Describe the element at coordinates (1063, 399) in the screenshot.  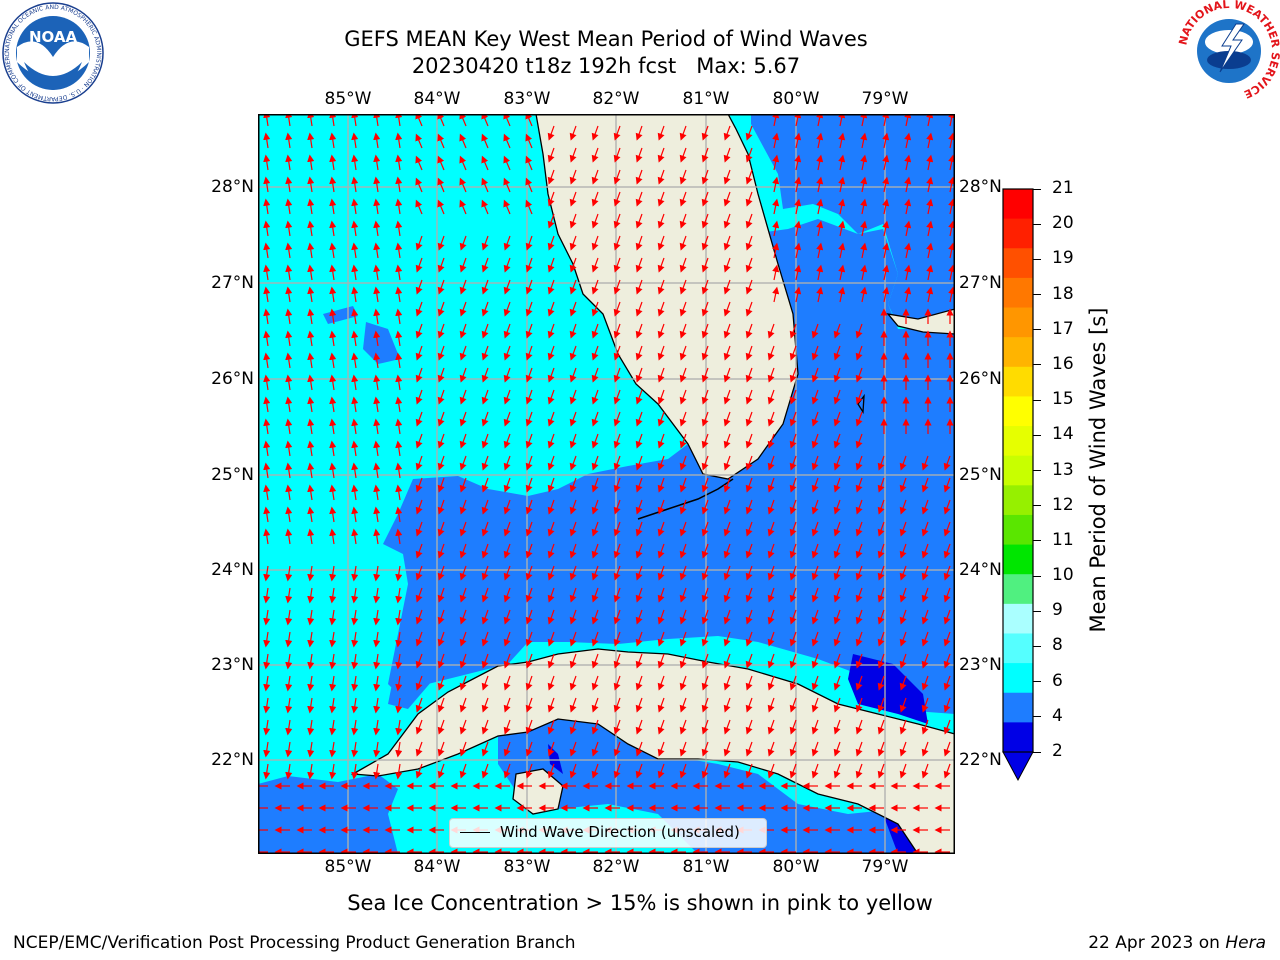
I see `colorbar-tick-label: 15` at that location.